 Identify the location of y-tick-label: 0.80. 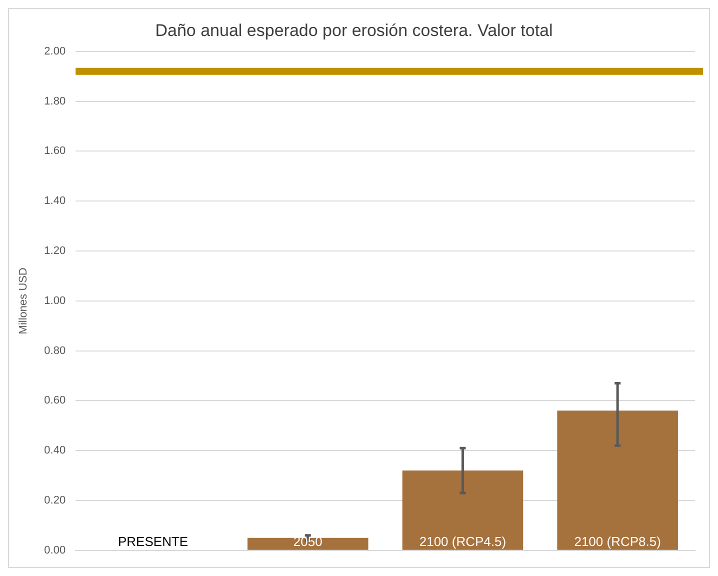
(55, 350).